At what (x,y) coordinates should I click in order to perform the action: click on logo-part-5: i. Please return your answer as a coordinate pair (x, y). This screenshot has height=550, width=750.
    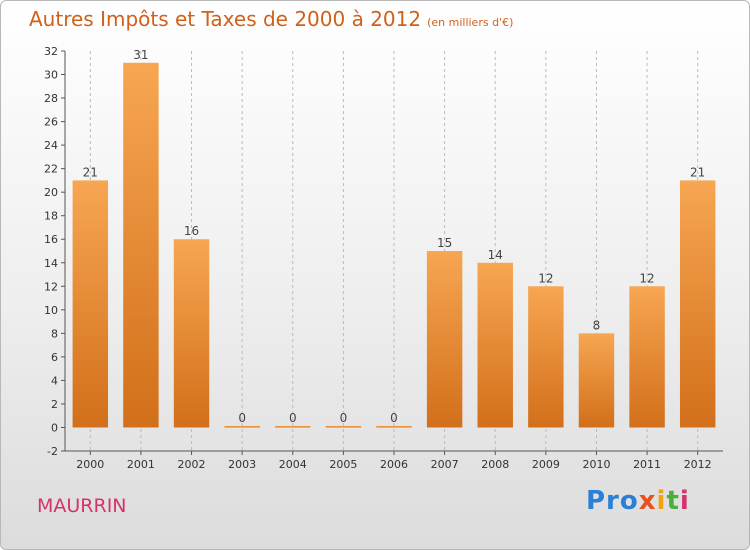
    Looking at the image, I should click on (684, 501).